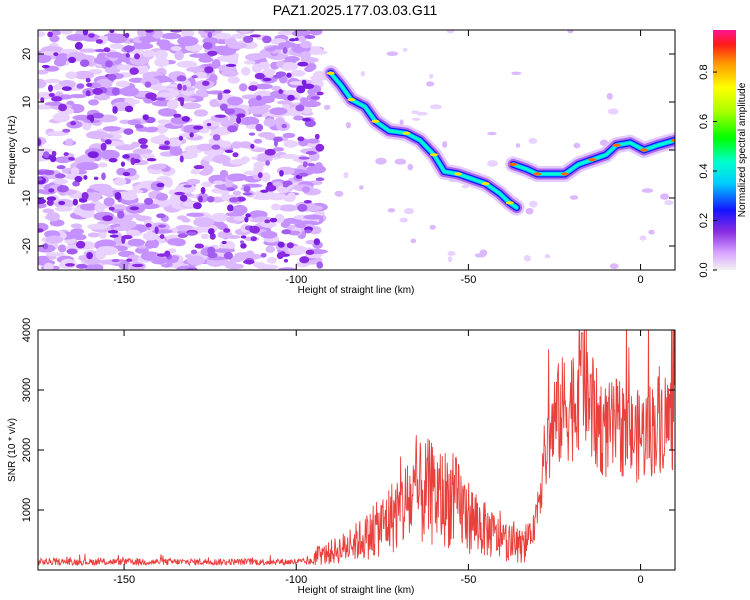 The image size is (750, 600). I want to click on spectrogram-x-label: Height of straight line (km), so click(356, 290).